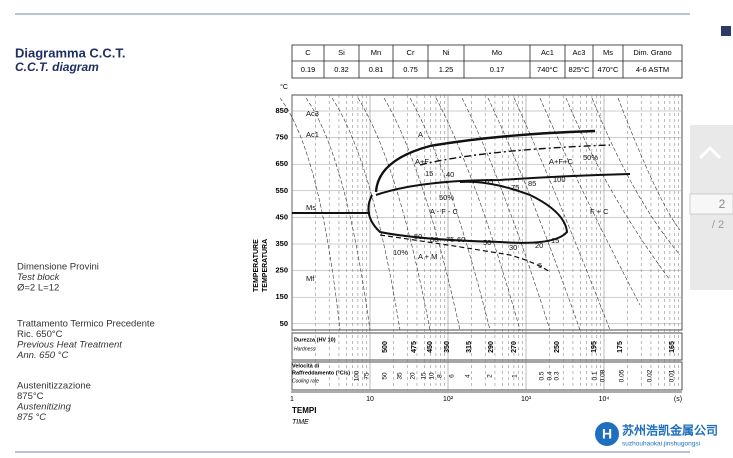  I want to click on subtitle: C.C.T. diagram, so click(57, 67).